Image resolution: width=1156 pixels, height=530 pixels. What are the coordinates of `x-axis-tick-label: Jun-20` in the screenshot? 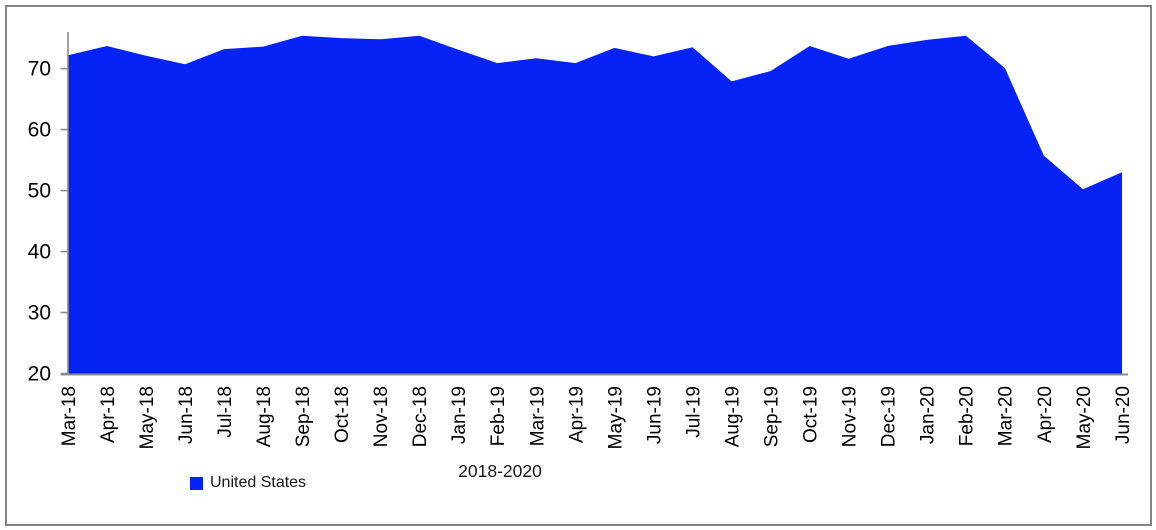 It's located at (1123, 415).